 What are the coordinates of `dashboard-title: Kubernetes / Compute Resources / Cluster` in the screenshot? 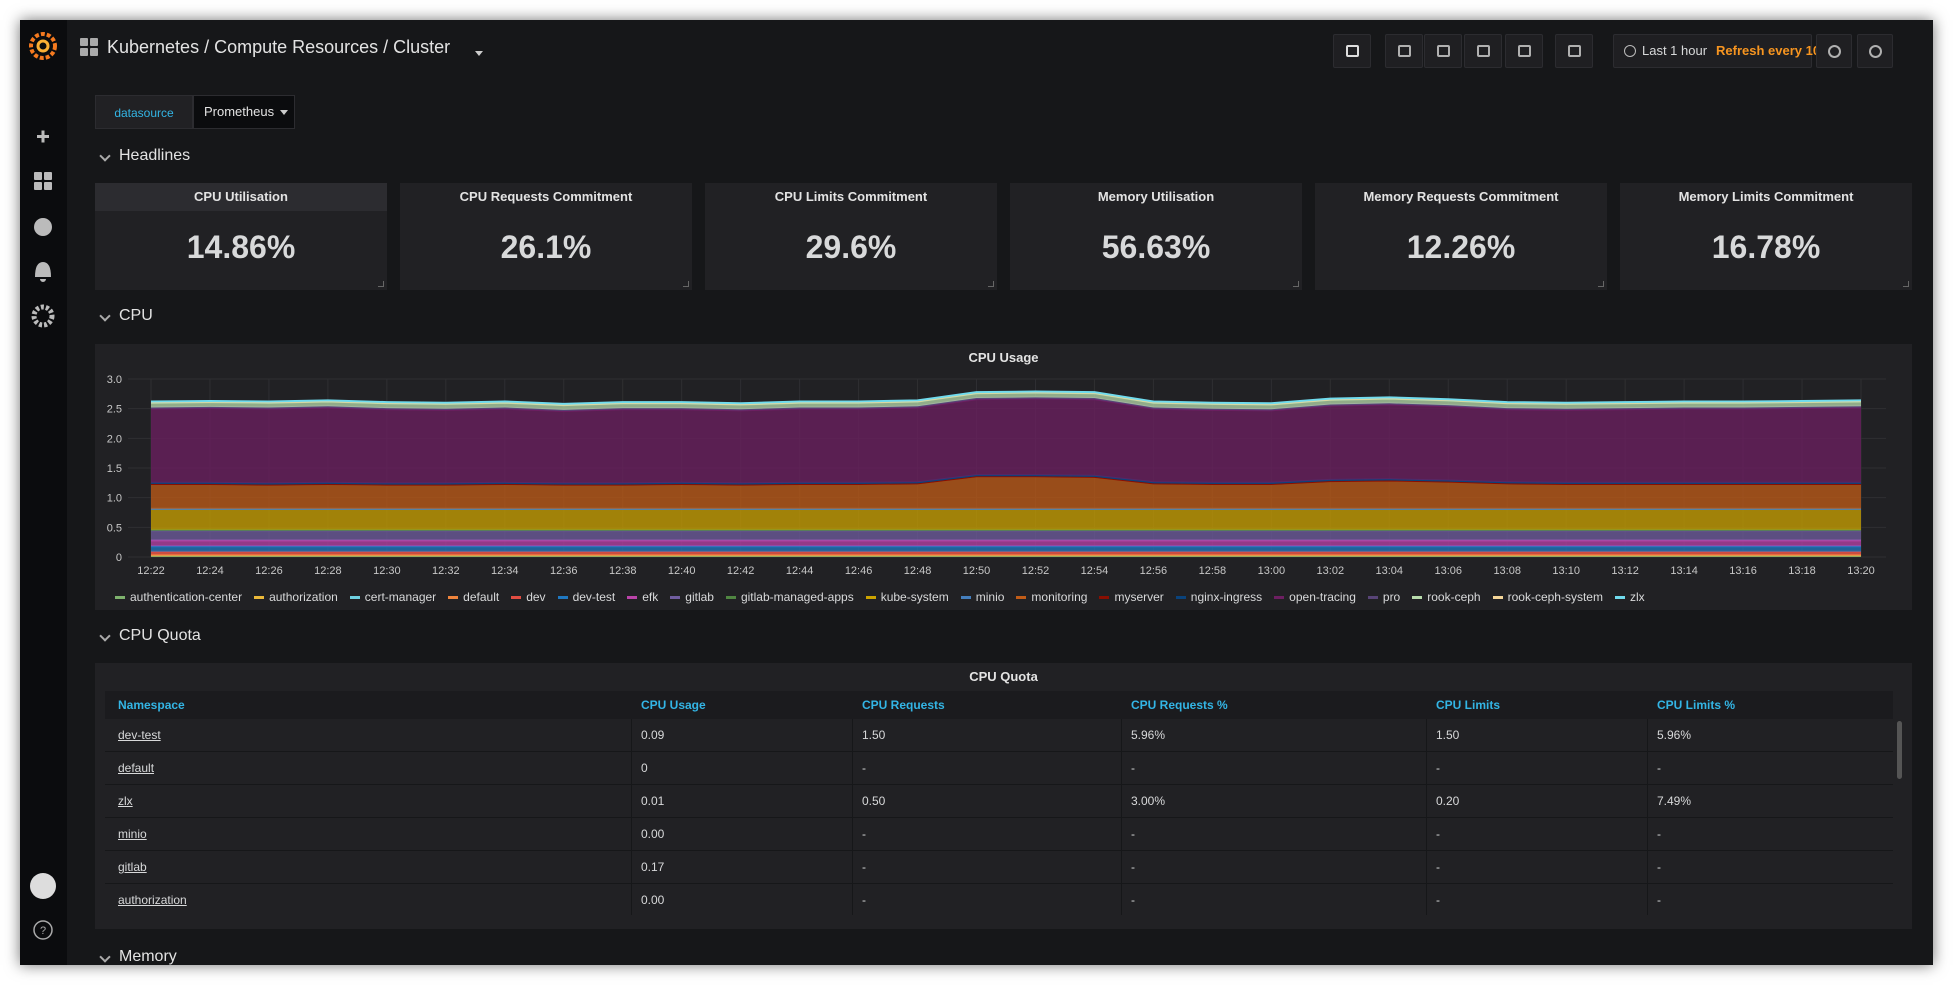 It's located at (279, 47).